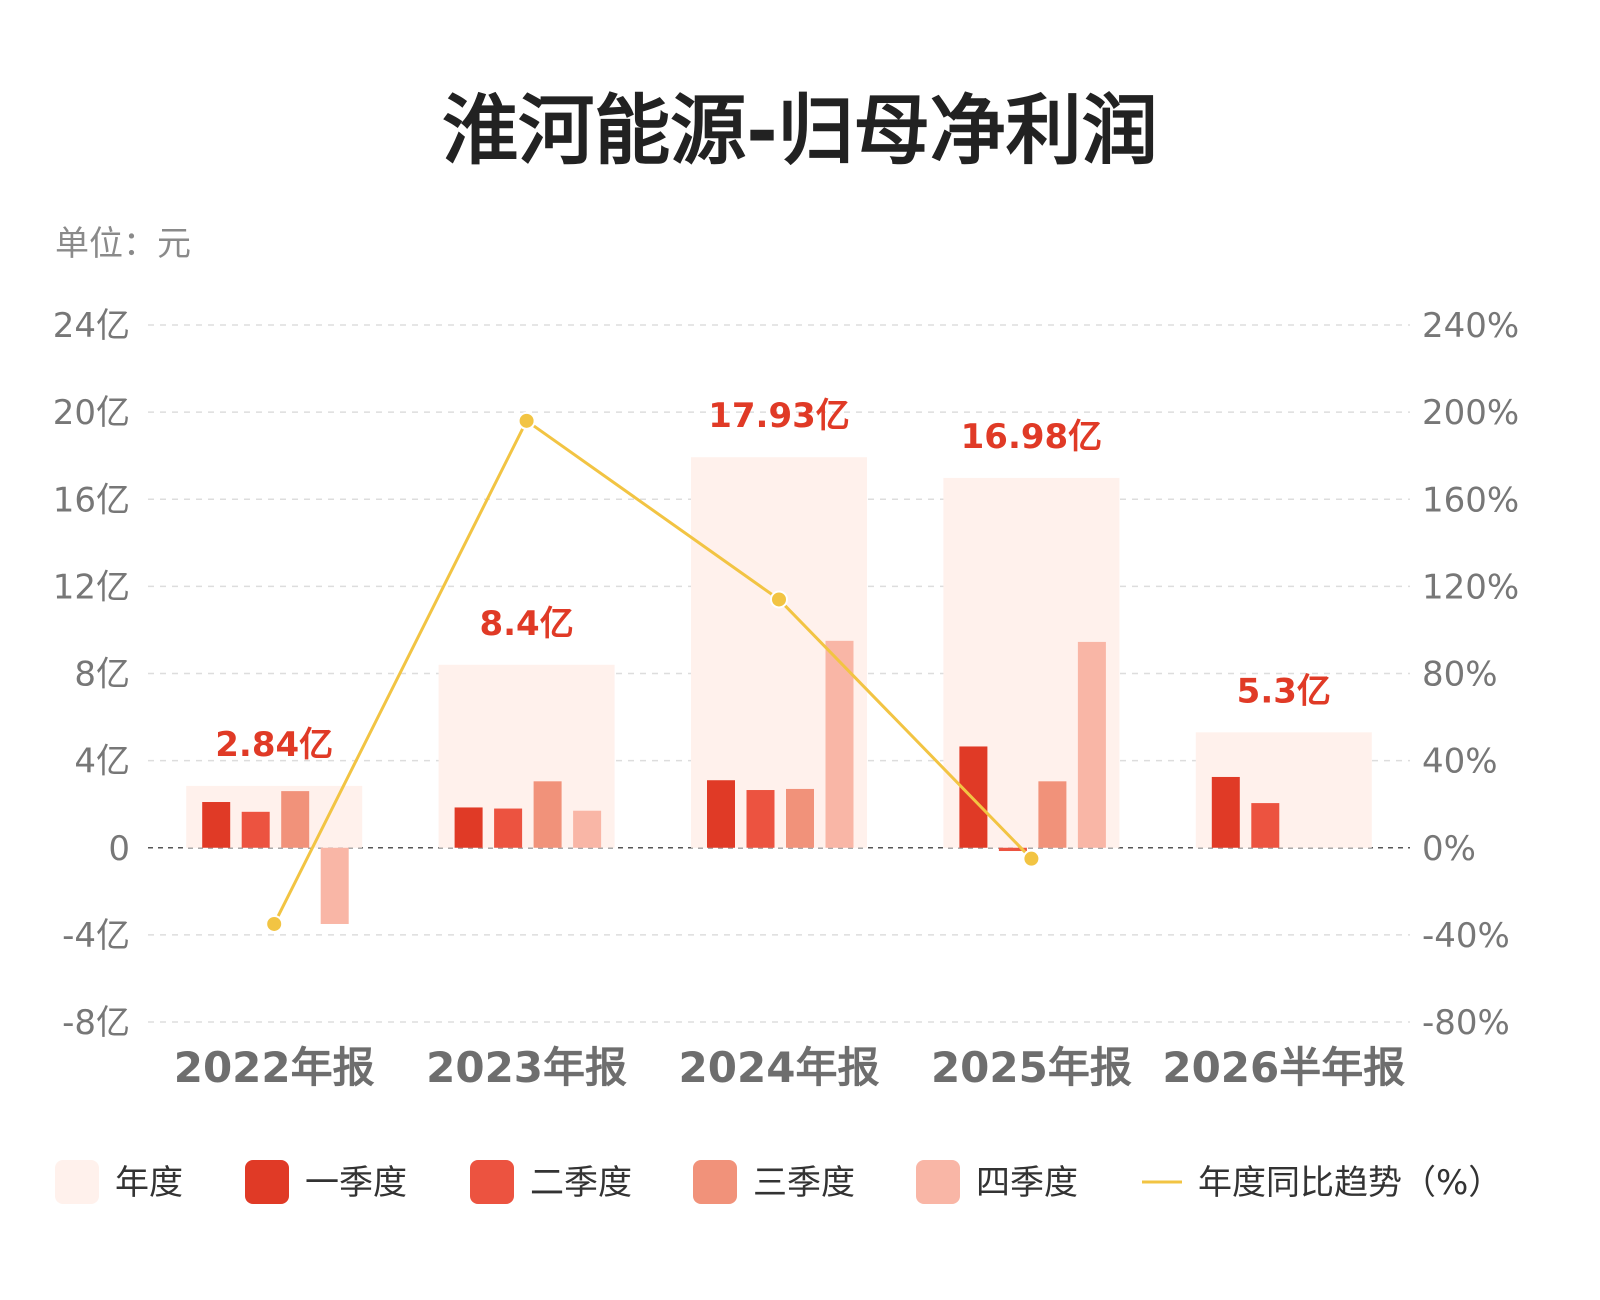 The image size is (1600, 1300). I want to click on unit-label: 单位：元, so click(123, 244).